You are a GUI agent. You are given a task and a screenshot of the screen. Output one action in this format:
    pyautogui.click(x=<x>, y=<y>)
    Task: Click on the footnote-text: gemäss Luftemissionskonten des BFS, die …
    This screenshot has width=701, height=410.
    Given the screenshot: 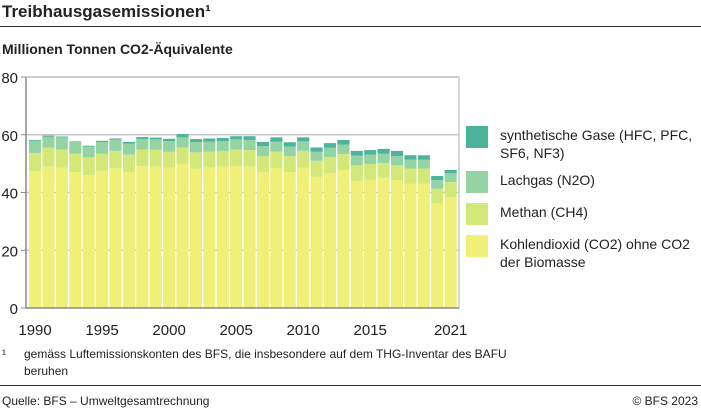 What is the action you would take?
    pyautogui.click(x=265, y=362)
    